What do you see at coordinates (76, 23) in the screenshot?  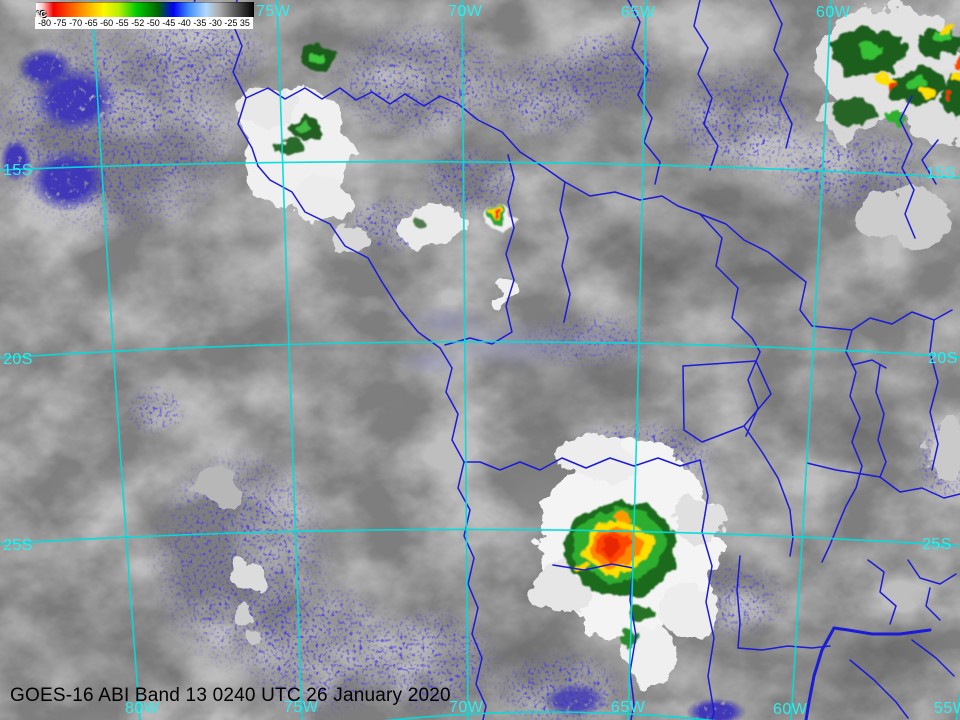 I see `colorbar-tick: -70` at bounding box center [76, 23].